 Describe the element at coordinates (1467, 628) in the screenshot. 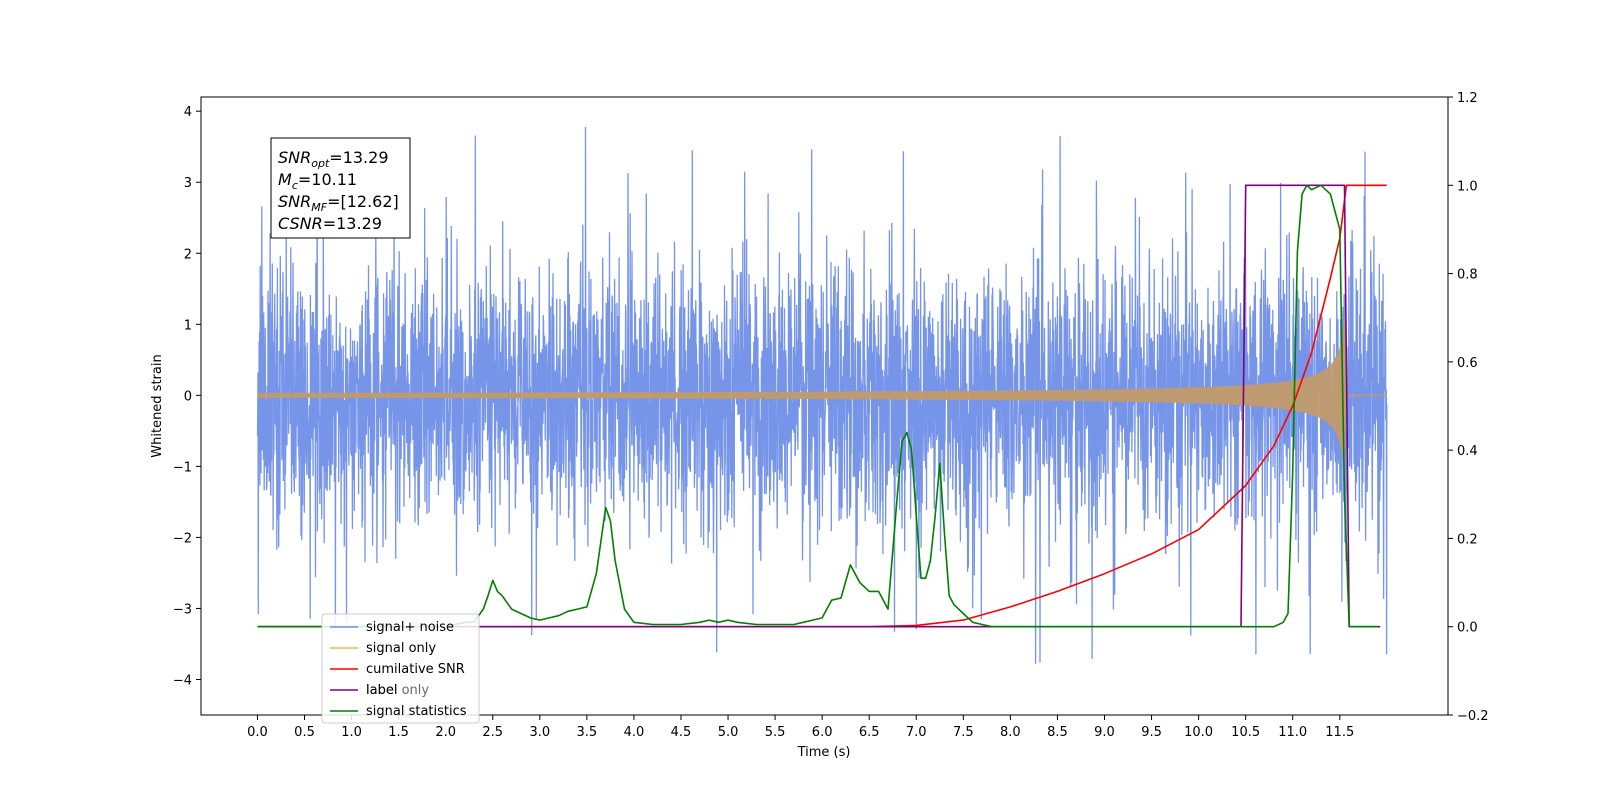

I see `y-right-tick-label: 0.0` at that location.